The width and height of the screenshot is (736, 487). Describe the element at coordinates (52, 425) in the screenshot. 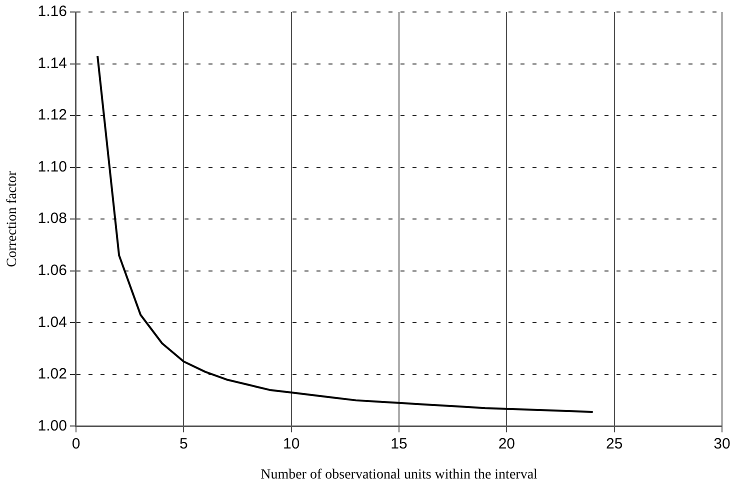

I see `y-tick-label: 1.00` at that location.